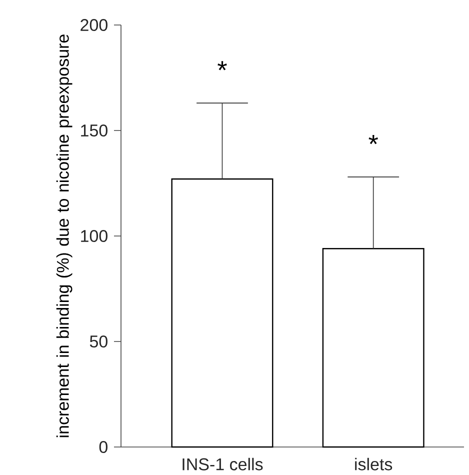 The width and height of the screenshot is (469, 475). What do you see at coordinates (103, 447) in the screenshot?
I see `y-tick-label: 0` at bounding box center [103, 447].